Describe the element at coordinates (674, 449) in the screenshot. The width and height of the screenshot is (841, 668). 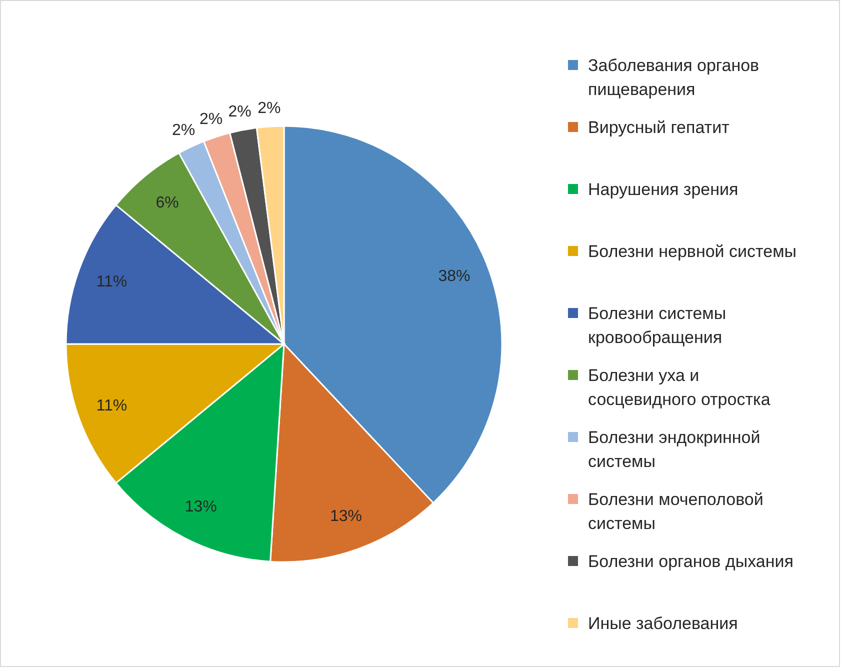
I see `legend-label: Болезни эндокринной системы` at that location.